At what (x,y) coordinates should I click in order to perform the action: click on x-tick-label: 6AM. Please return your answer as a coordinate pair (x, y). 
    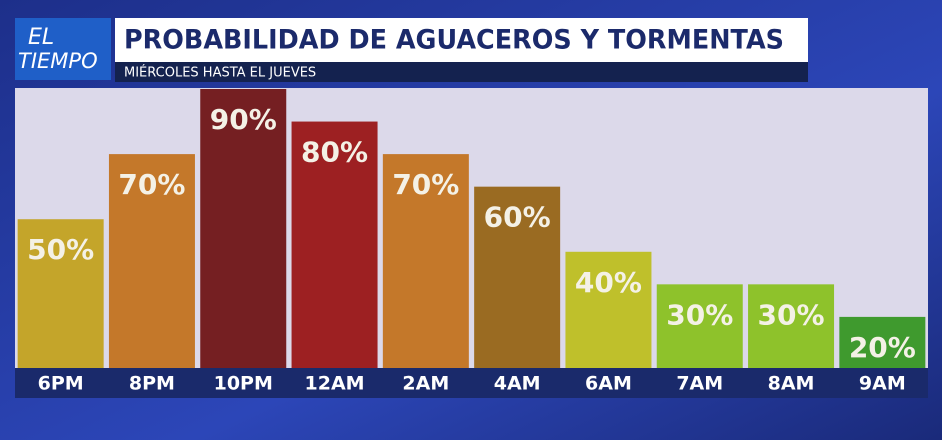
    Looking at the image, I should click on (608, 384).